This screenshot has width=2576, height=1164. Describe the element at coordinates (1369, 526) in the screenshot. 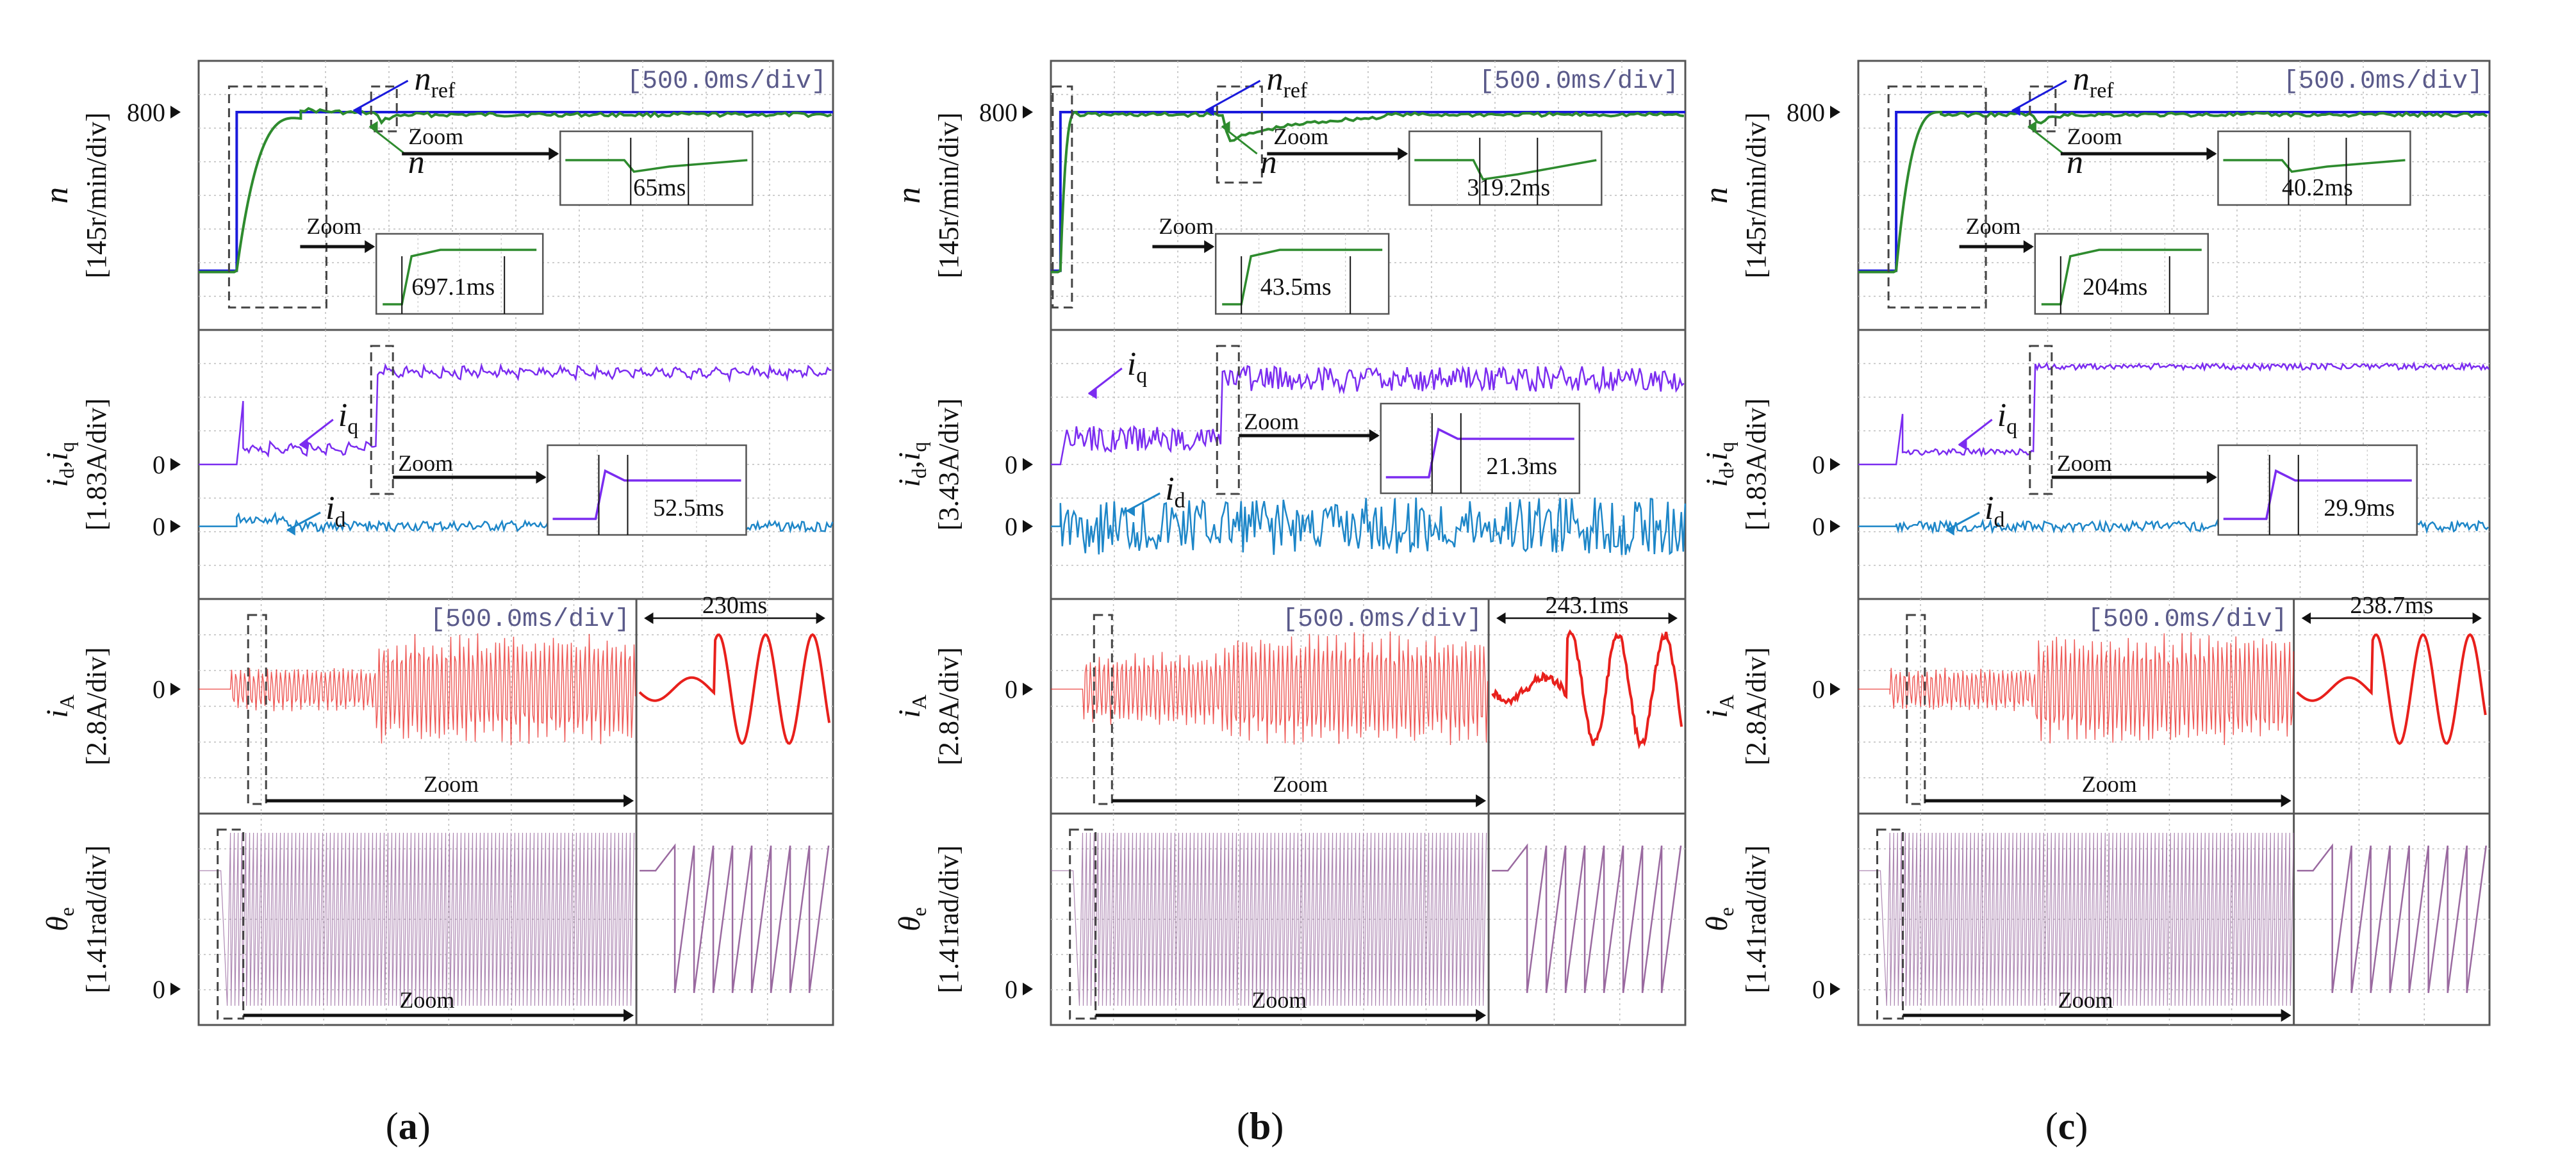

I see `id-trace` at that location.